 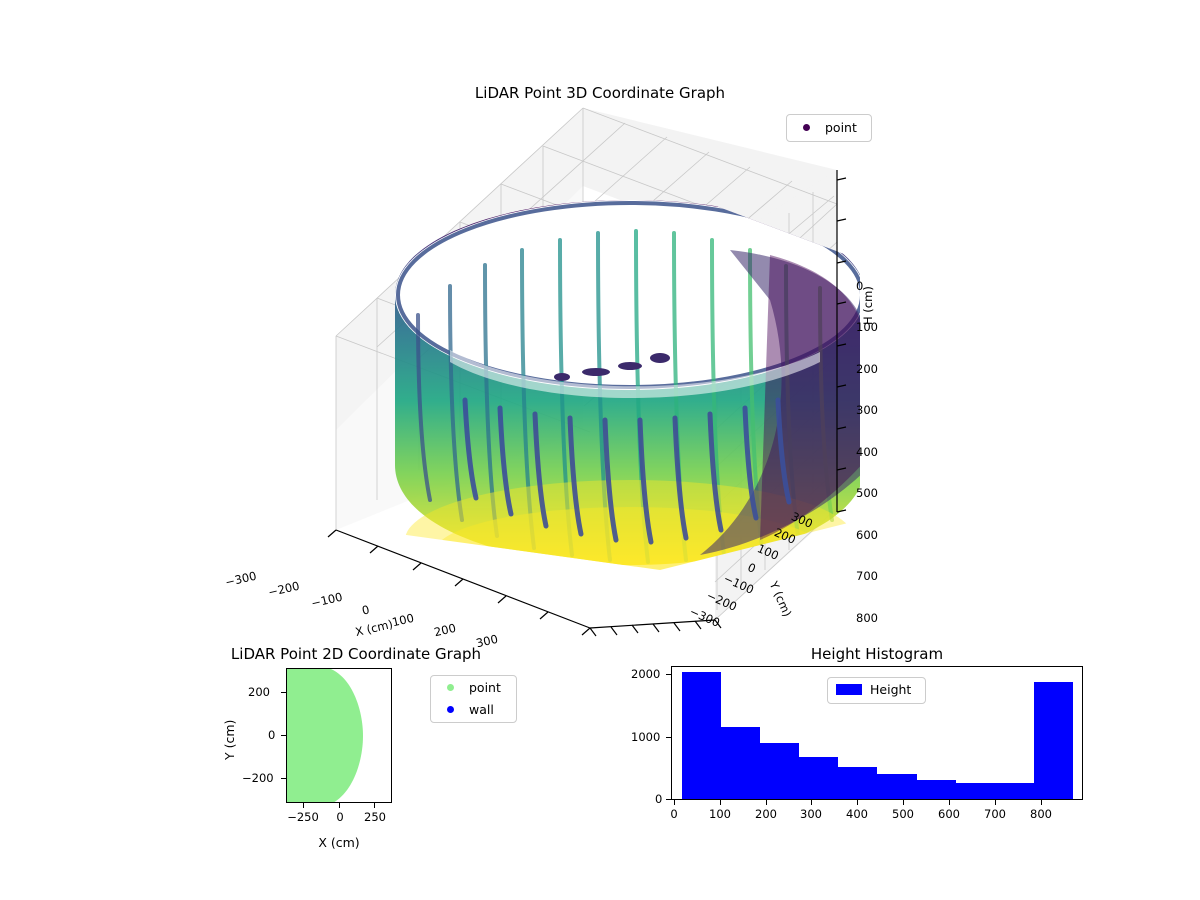 What do you see at coordinates (766, 814) in the screenshot?
I see `hist-xtick-2: 200` at bounding box center [766, 814].